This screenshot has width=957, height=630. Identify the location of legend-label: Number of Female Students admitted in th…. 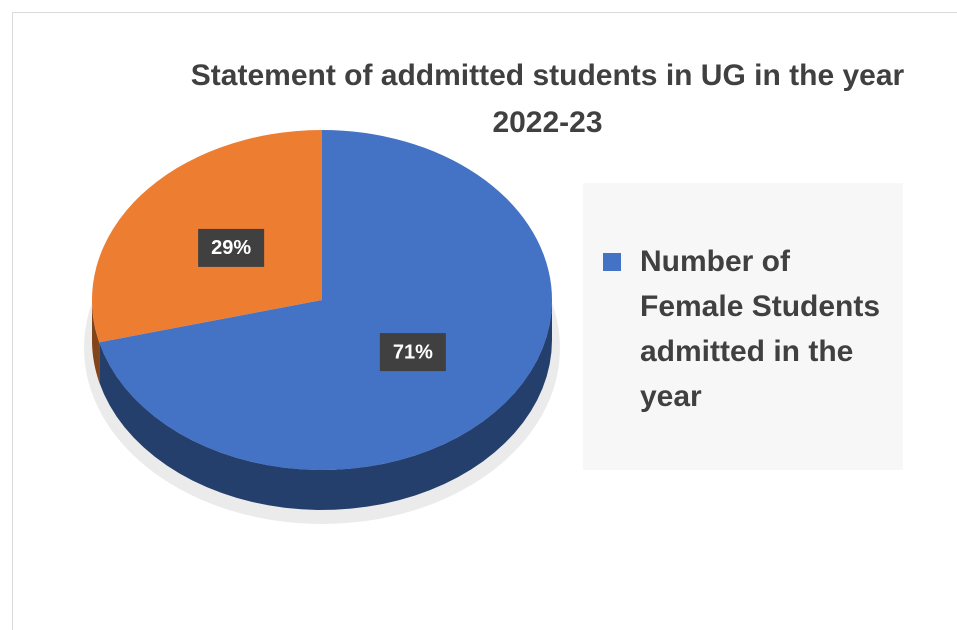
(760, 329).